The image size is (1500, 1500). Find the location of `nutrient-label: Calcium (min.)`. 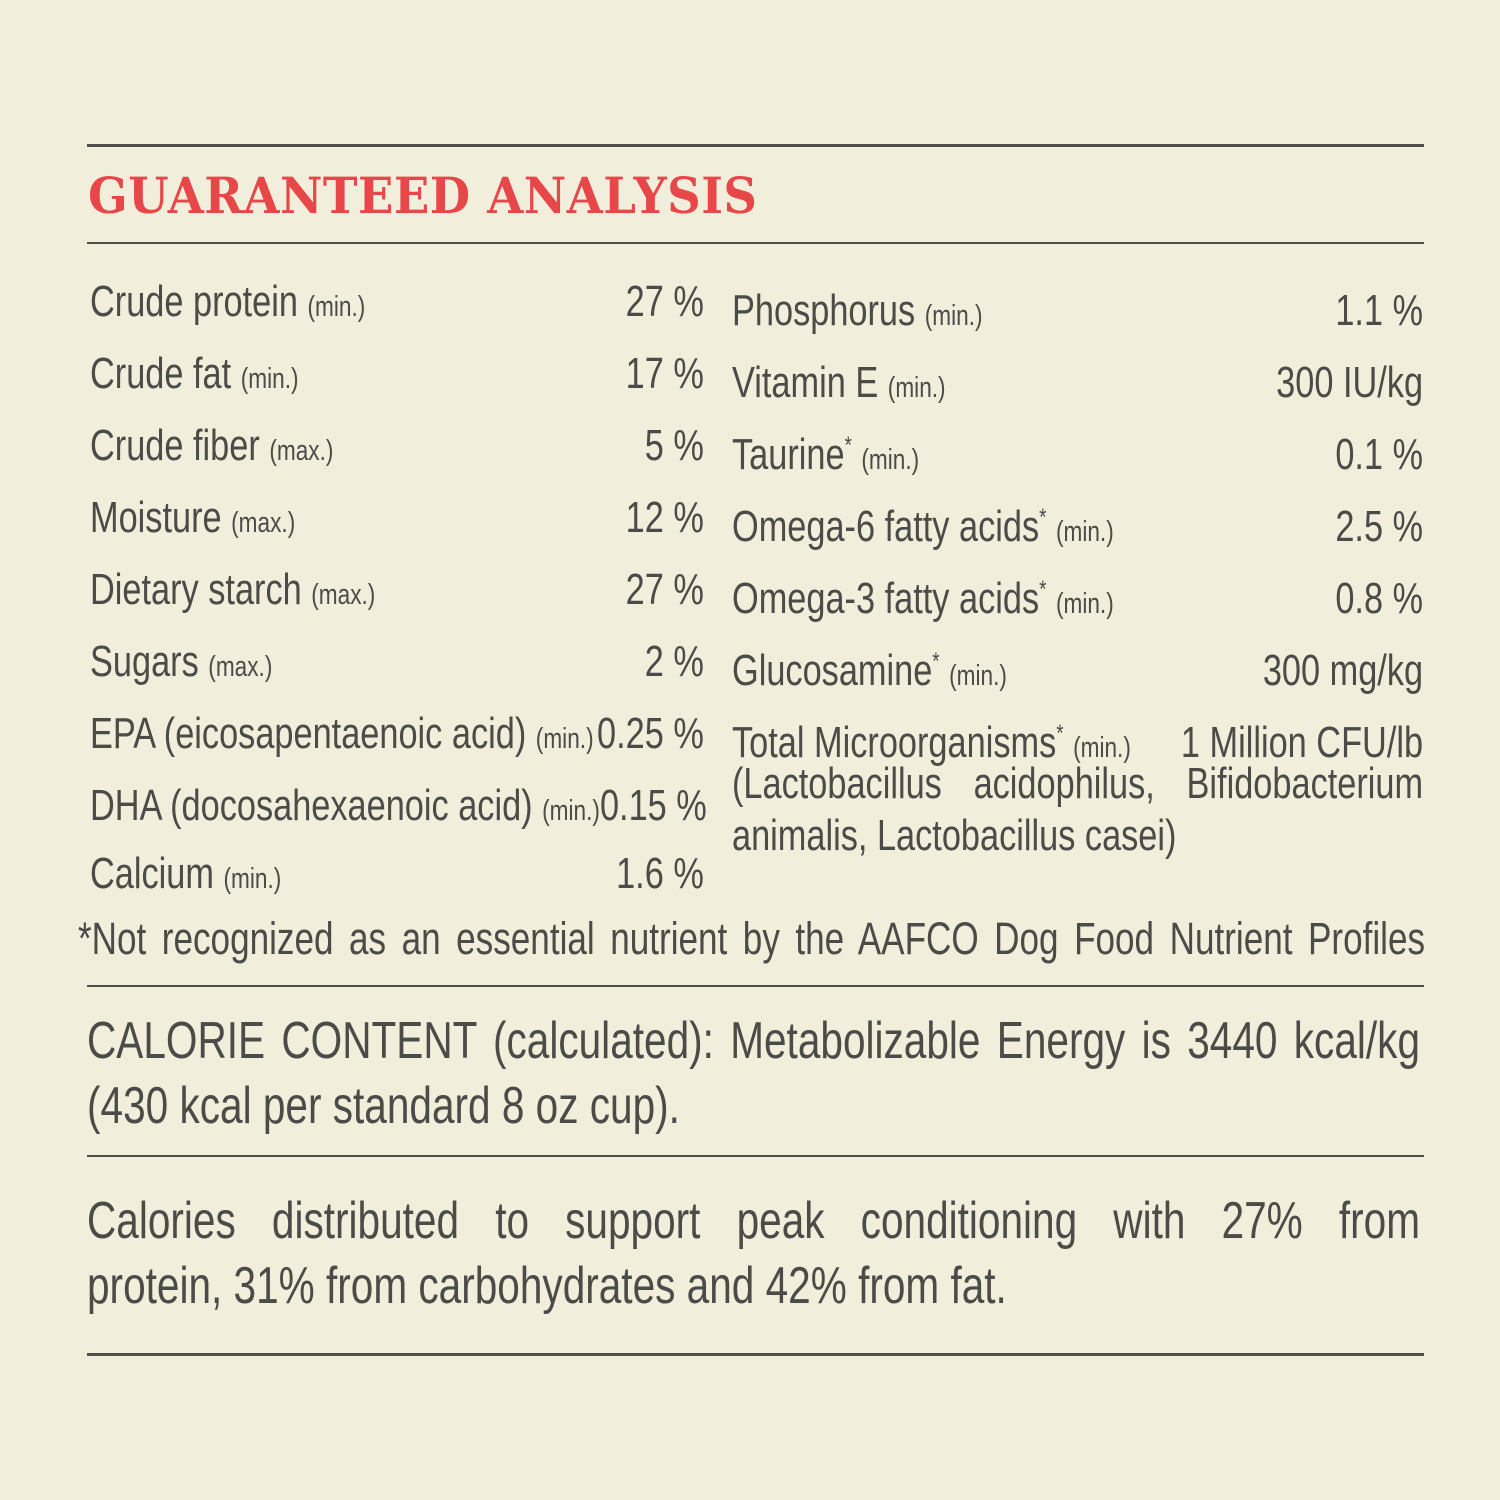

nutrient-label: Calcium (min.) is located at coordinates (185, 876).